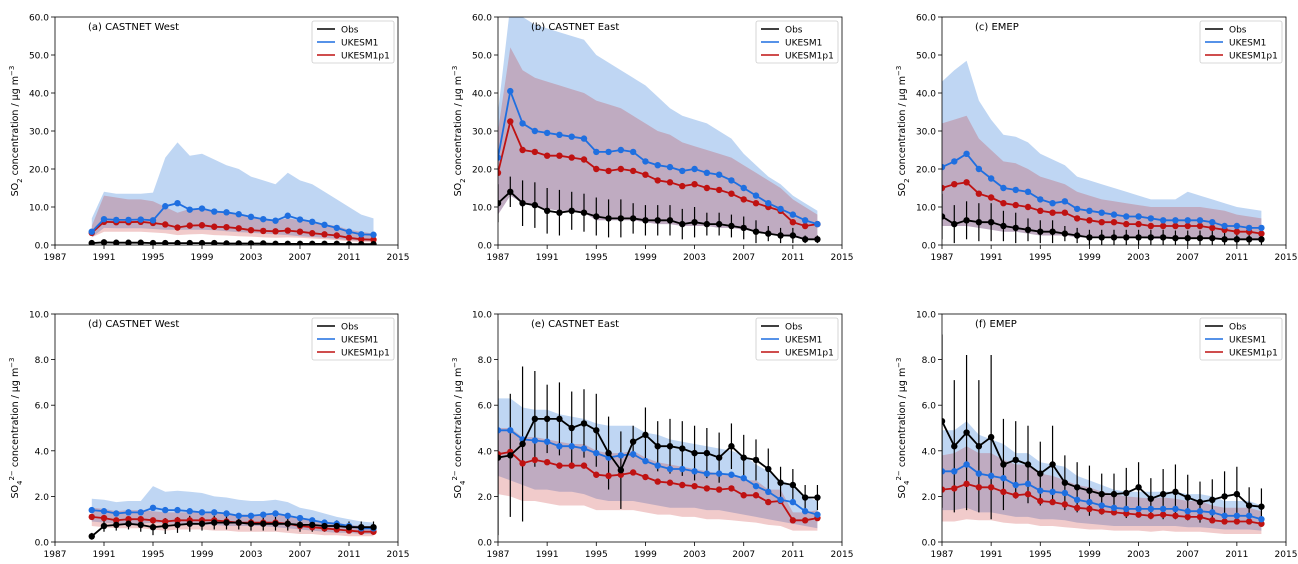 The height and width of the screenshot is (564, 1298). What do you see at coordinates (459, 131) in the screenshot?
I see `y-axis-label: SO2 concentration / µg m−3` at bounding box center [459, 131].